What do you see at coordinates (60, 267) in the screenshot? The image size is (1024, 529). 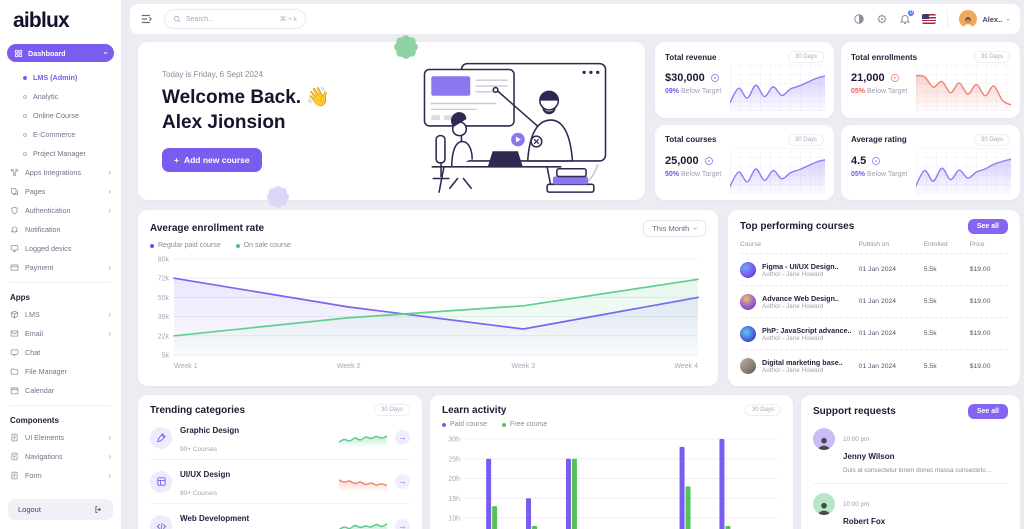 I see `sidebar-item-payment: Payment ›` at bounding box center [60, 267].